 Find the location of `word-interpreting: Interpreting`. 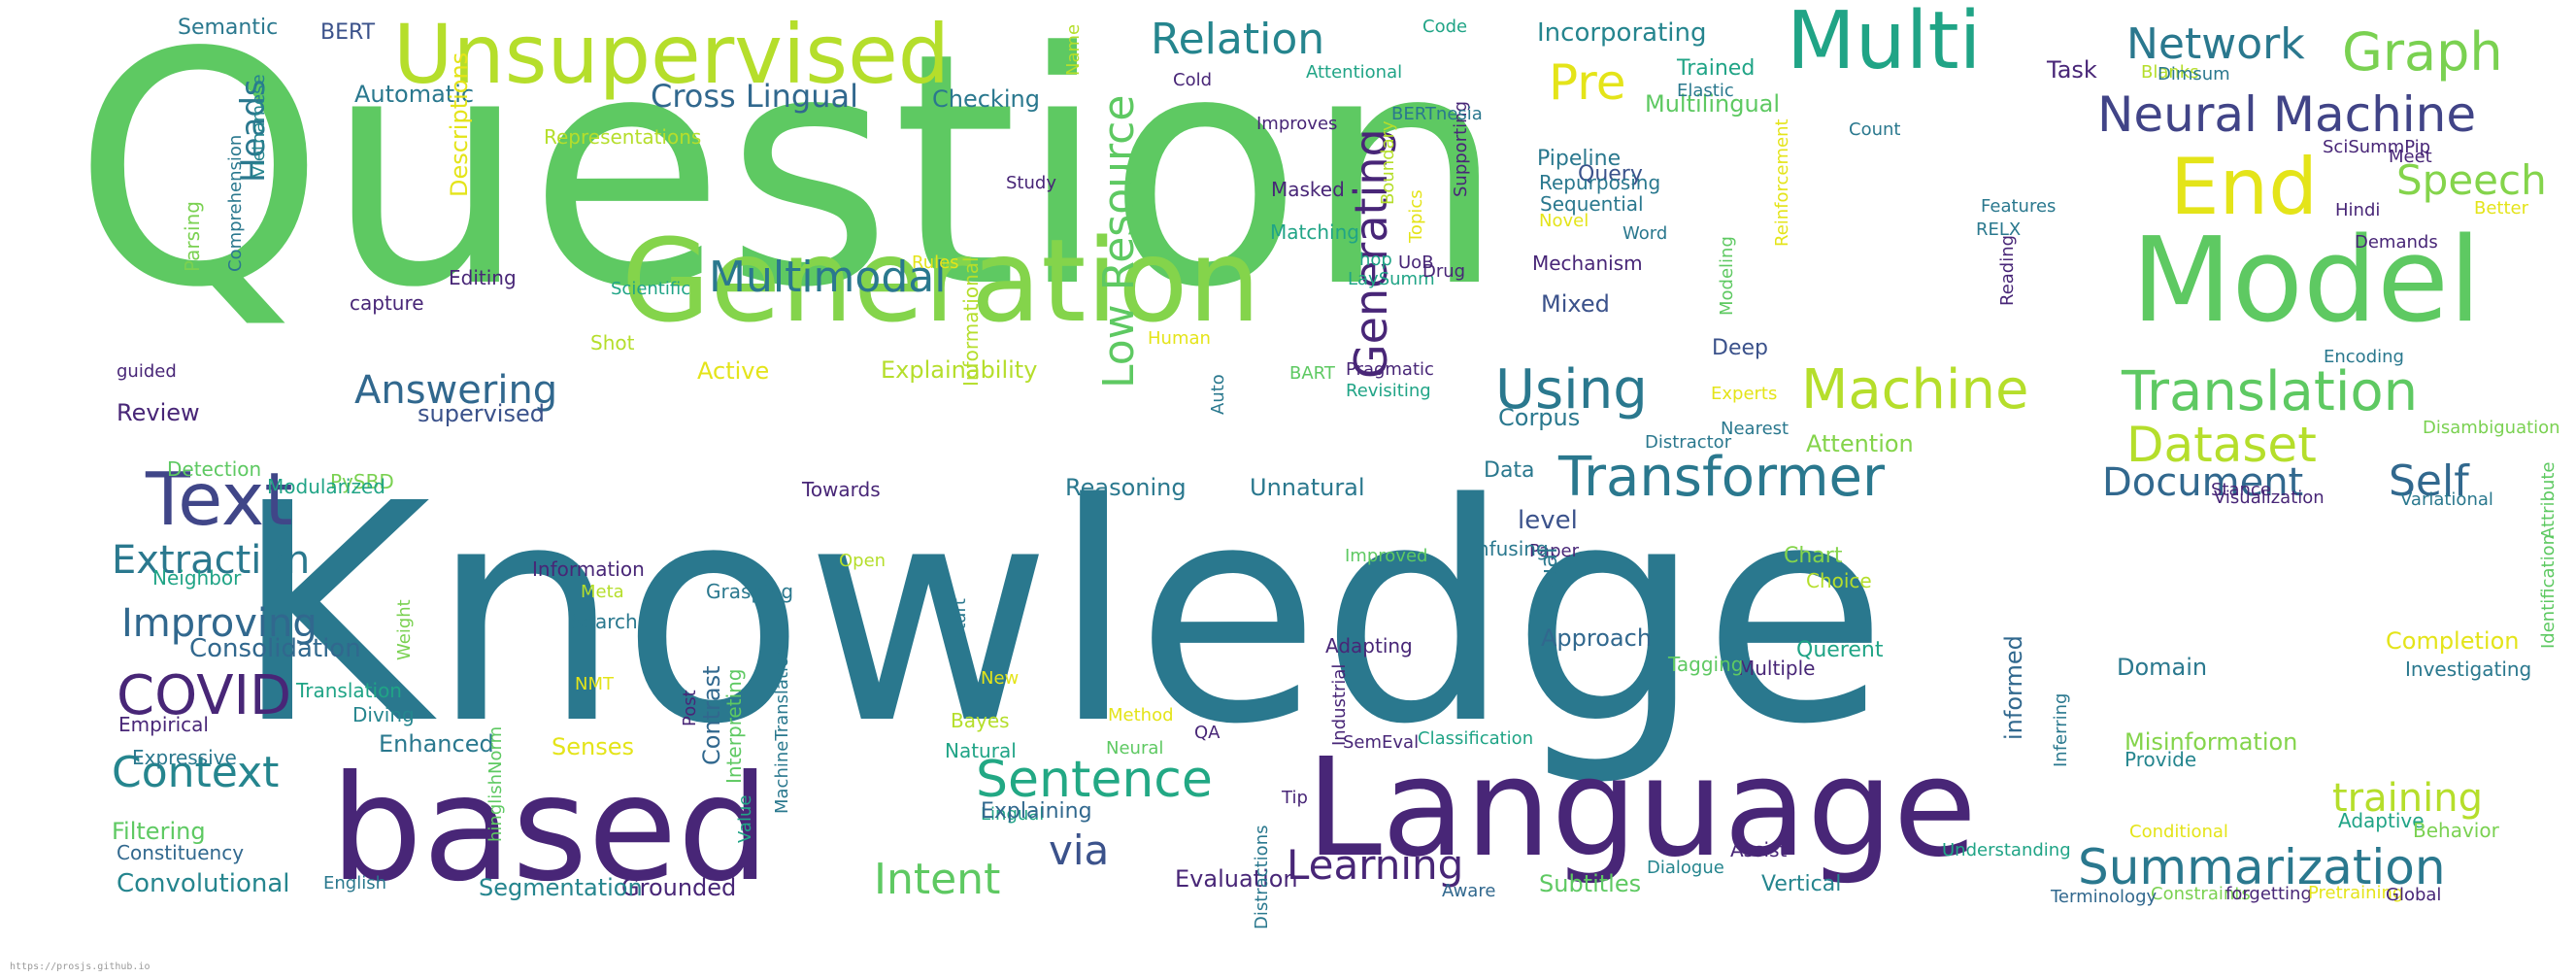

word-interpreting: Interpreting is located at coordinates (734, 727).